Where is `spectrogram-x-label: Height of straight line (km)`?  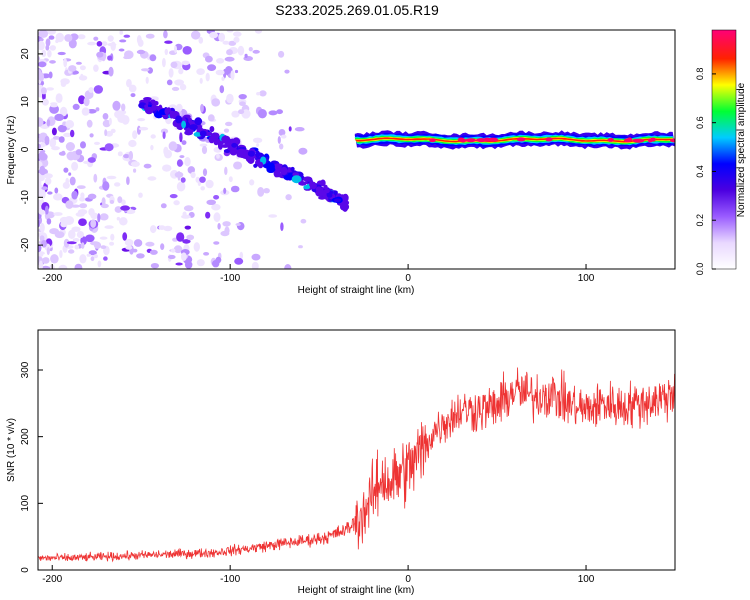
spectrogram-x-label: Height of straight line (km) is located at coordinates (356, 290).